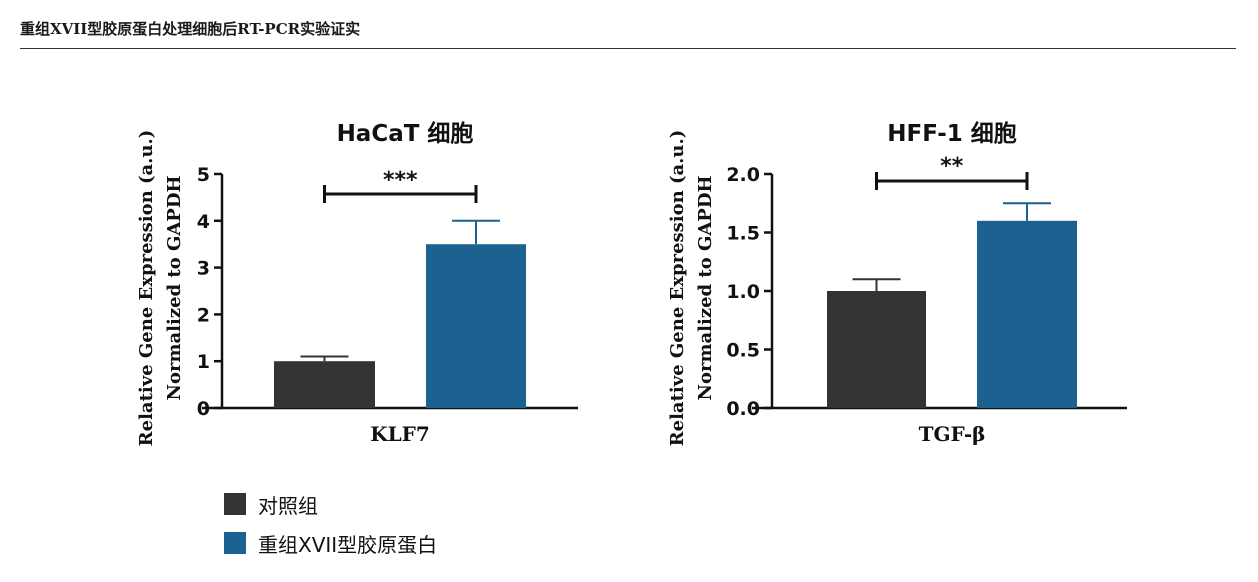  Describe the element at coordinates (743, 292) in the screenshot. I see `y-tick-label: 1.0` at that location.